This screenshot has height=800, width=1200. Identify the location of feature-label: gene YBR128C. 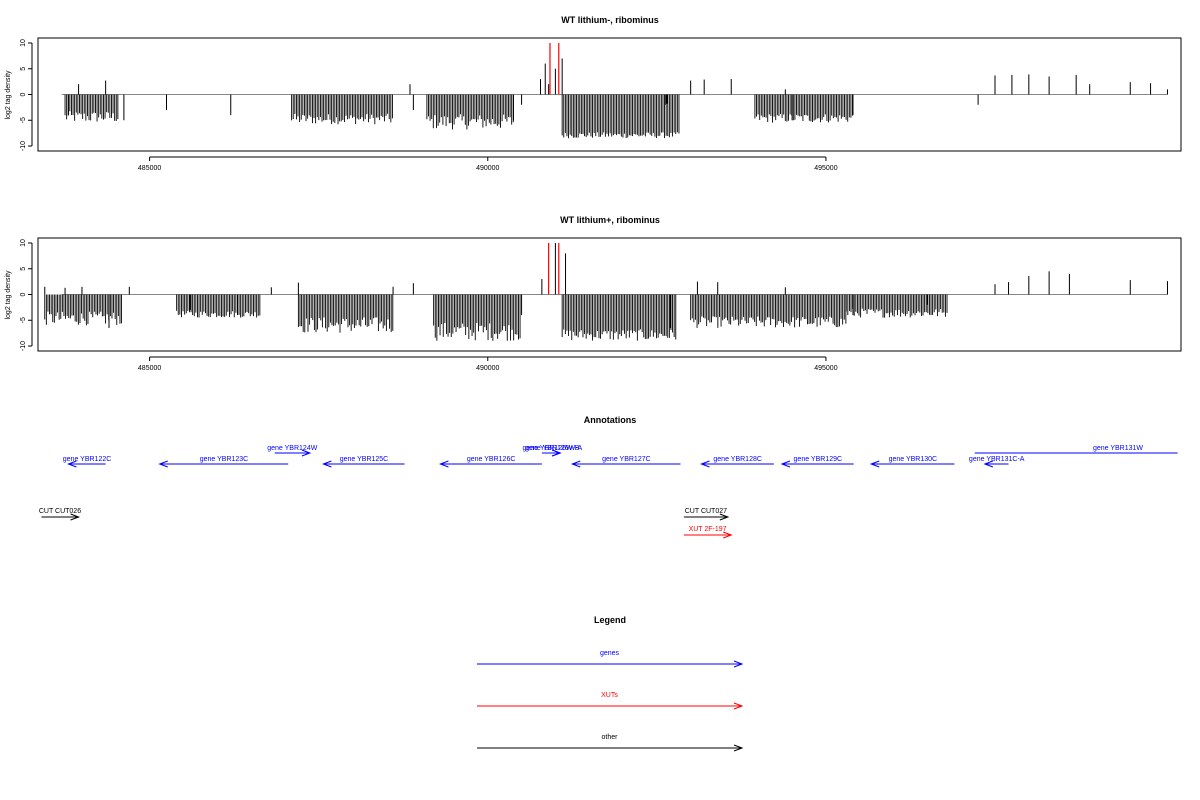
(737, 459).